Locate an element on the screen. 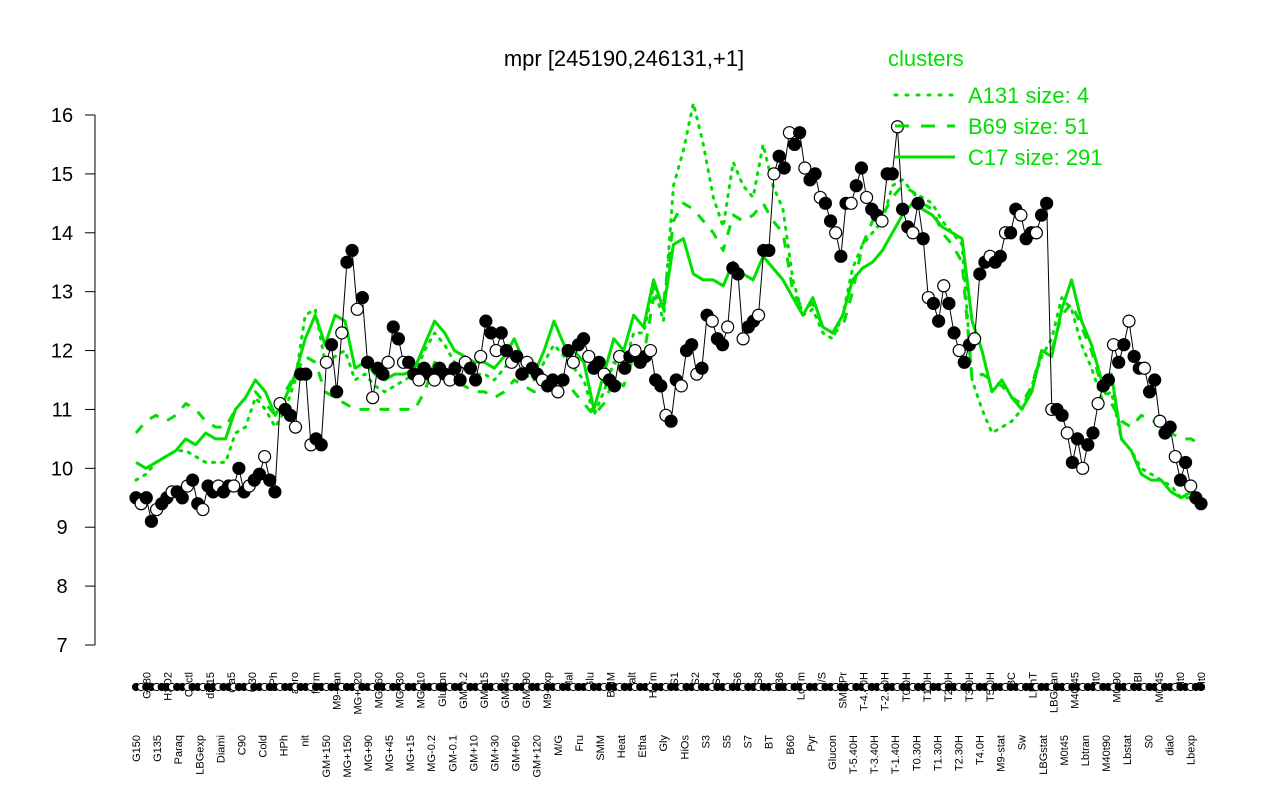  y-tick-label: 8 is located at coordinates (61, 587).